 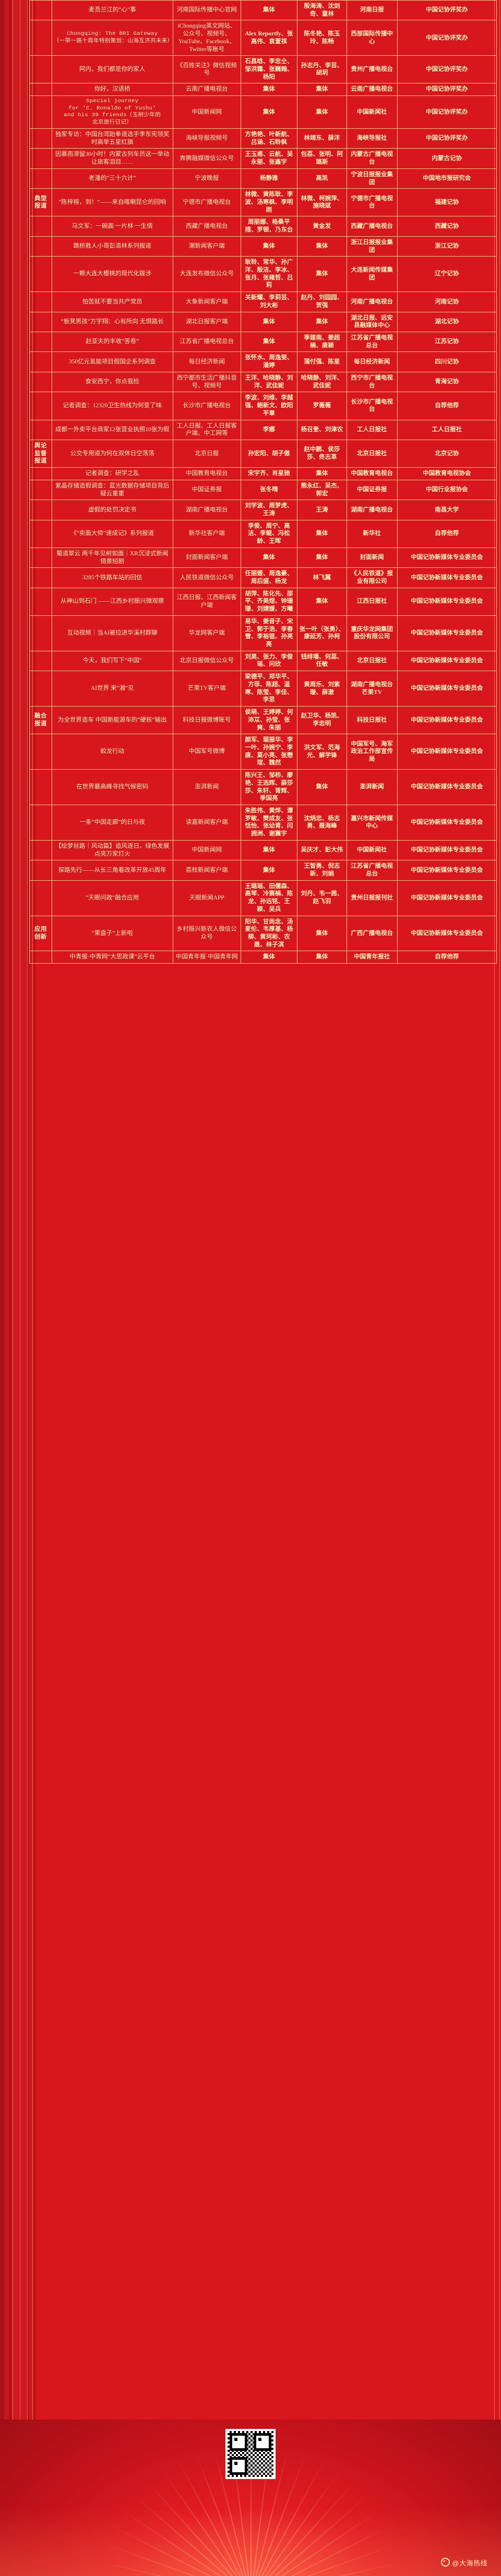 What do you see at coordinates (206, 226) in the screenshot?
I see `platform-cell: 西藏广播电视台` at bounding box center [206, 226].